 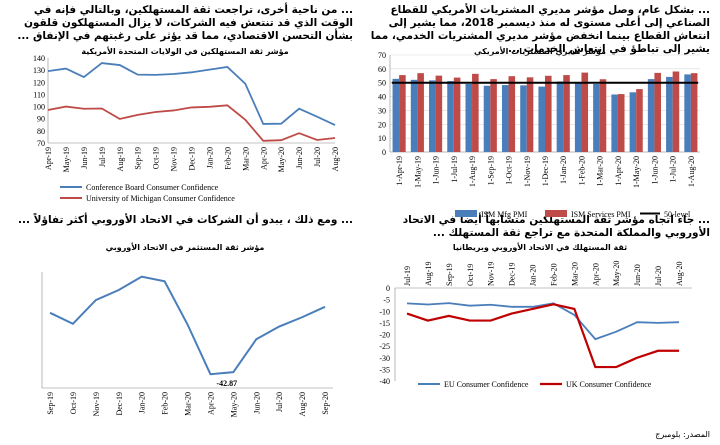 What do you see at coordinates (384, 346) in the screenshot?
I see `eu-uk-y-tick-label: -25` at bounding box center [384, 346].